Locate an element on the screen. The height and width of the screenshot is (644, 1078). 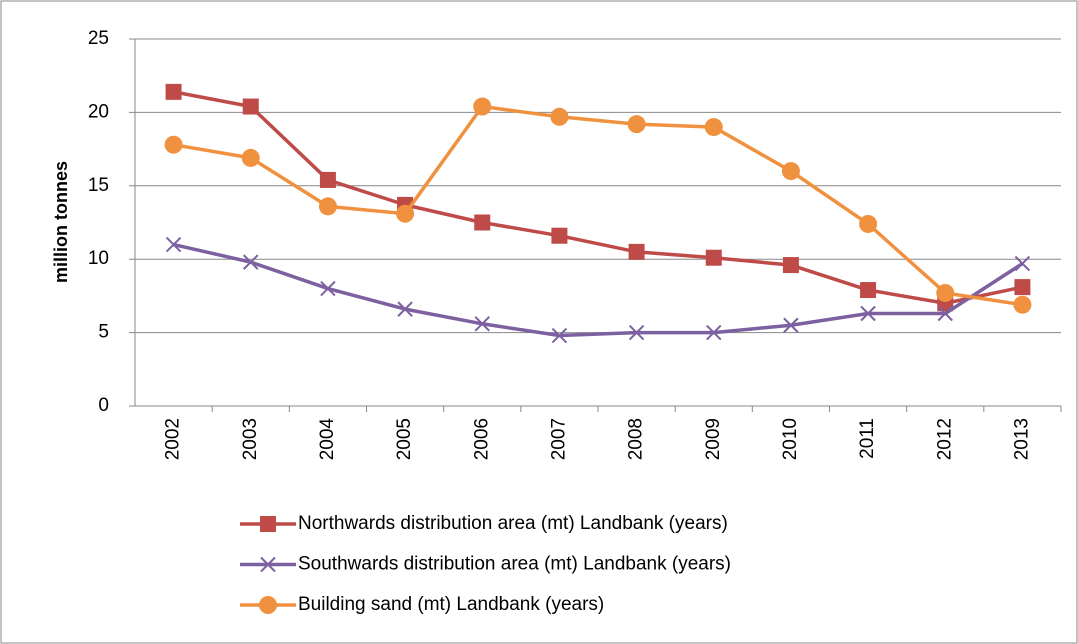
x-tick-label: 2005 is located at coordinates (404, 439).